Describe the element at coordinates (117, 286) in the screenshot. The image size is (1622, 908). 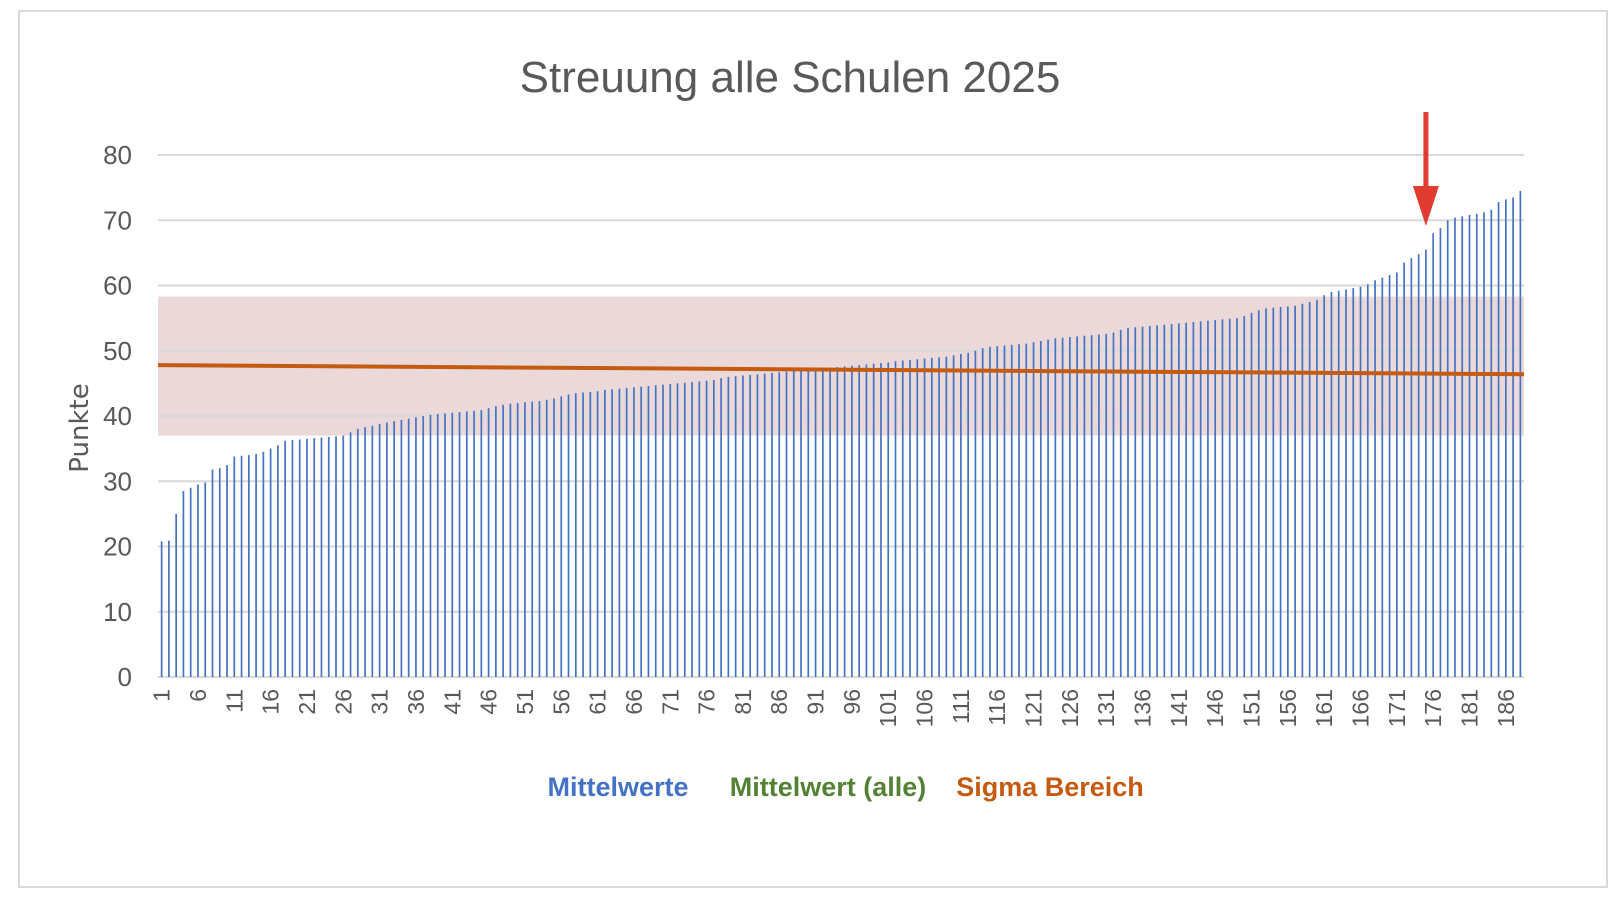
I see `y-tick-label-60: 60` at that location.